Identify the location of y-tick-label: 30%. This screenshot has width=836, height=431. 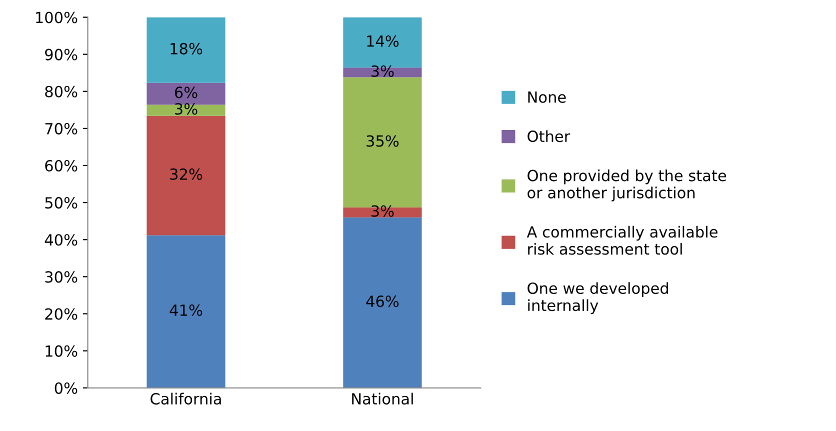
(61, 277).